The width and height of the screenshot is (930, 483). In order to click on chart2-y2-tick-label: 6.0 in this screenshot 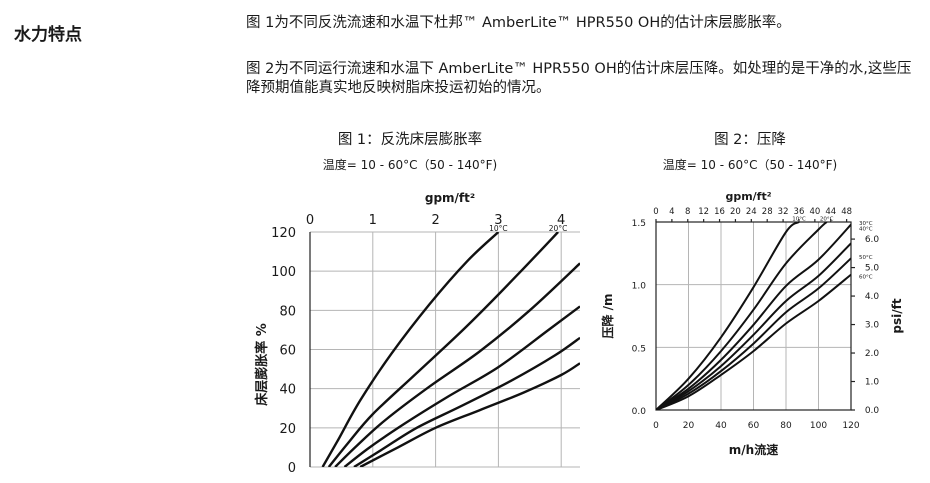, I will do `click(872, 240)`.